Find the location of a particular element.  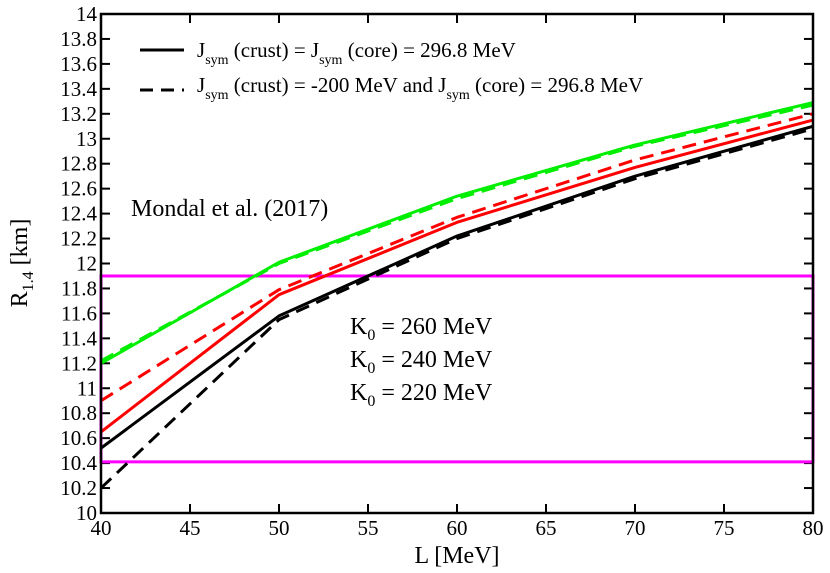

y-tick-label: 10.8 is located at coordinates (78, 413).